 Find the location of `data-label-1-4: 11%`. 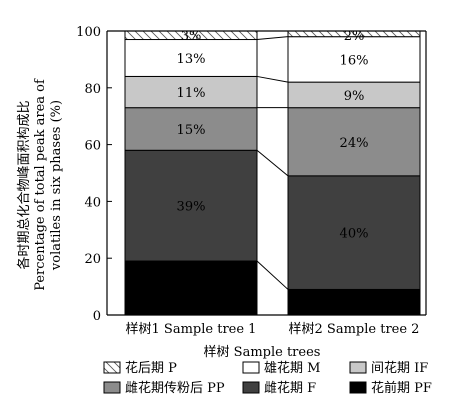

data-label-1-4: 11% is located at coordinates (191, 93).